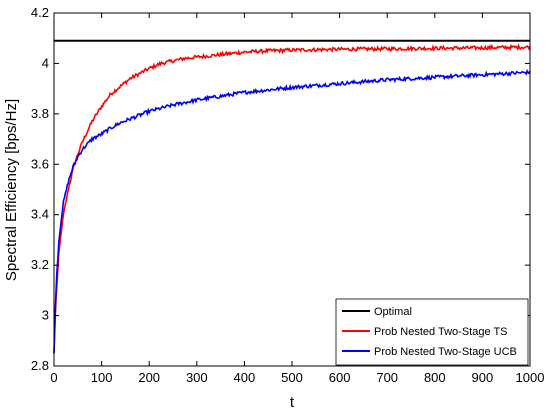  What do you see at coordinates (40, 12) in the screenshot?
I see `y-tick-label: 4.2` at bounding box center [40, 12].